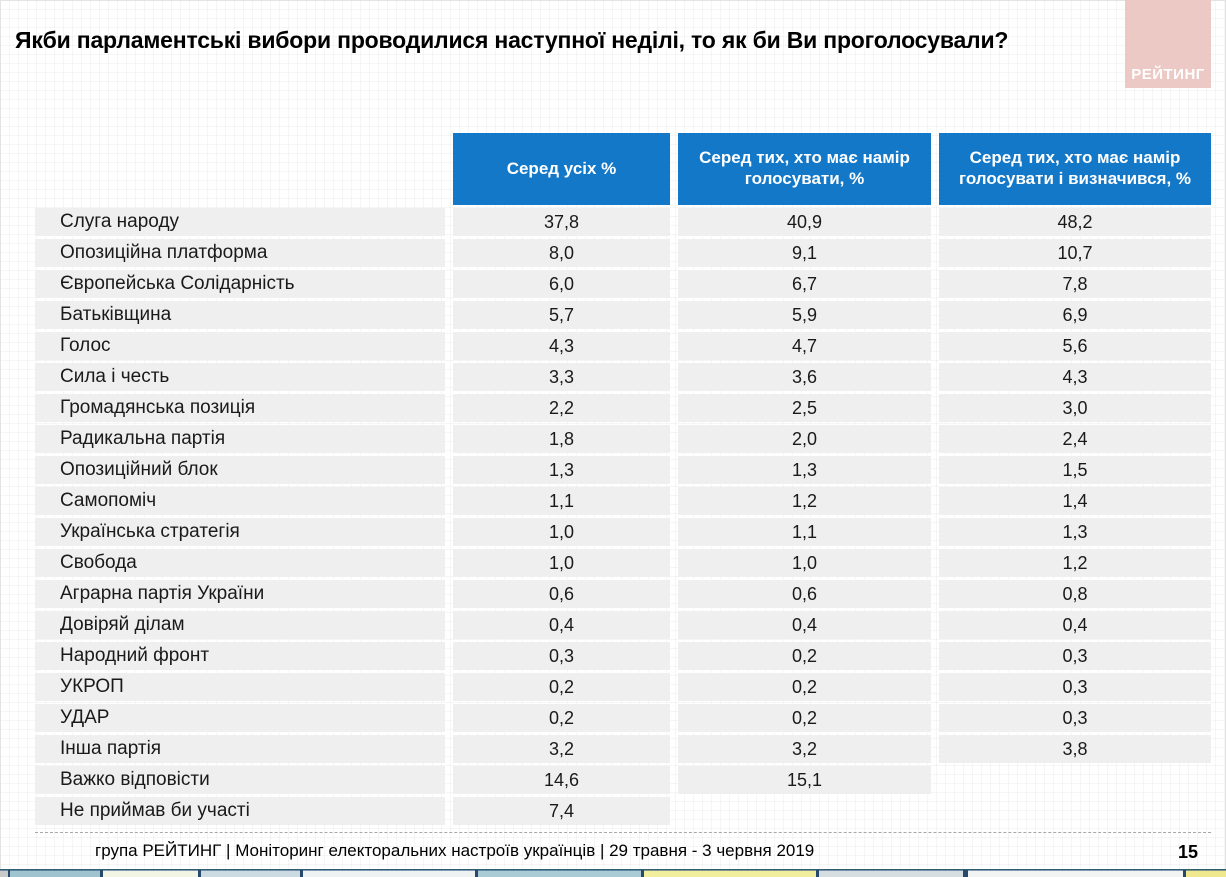  What do you see at coordinates (561, 439) in the screenshot?
I see `value-cell: 1,8` at bounding box center [561, 439].